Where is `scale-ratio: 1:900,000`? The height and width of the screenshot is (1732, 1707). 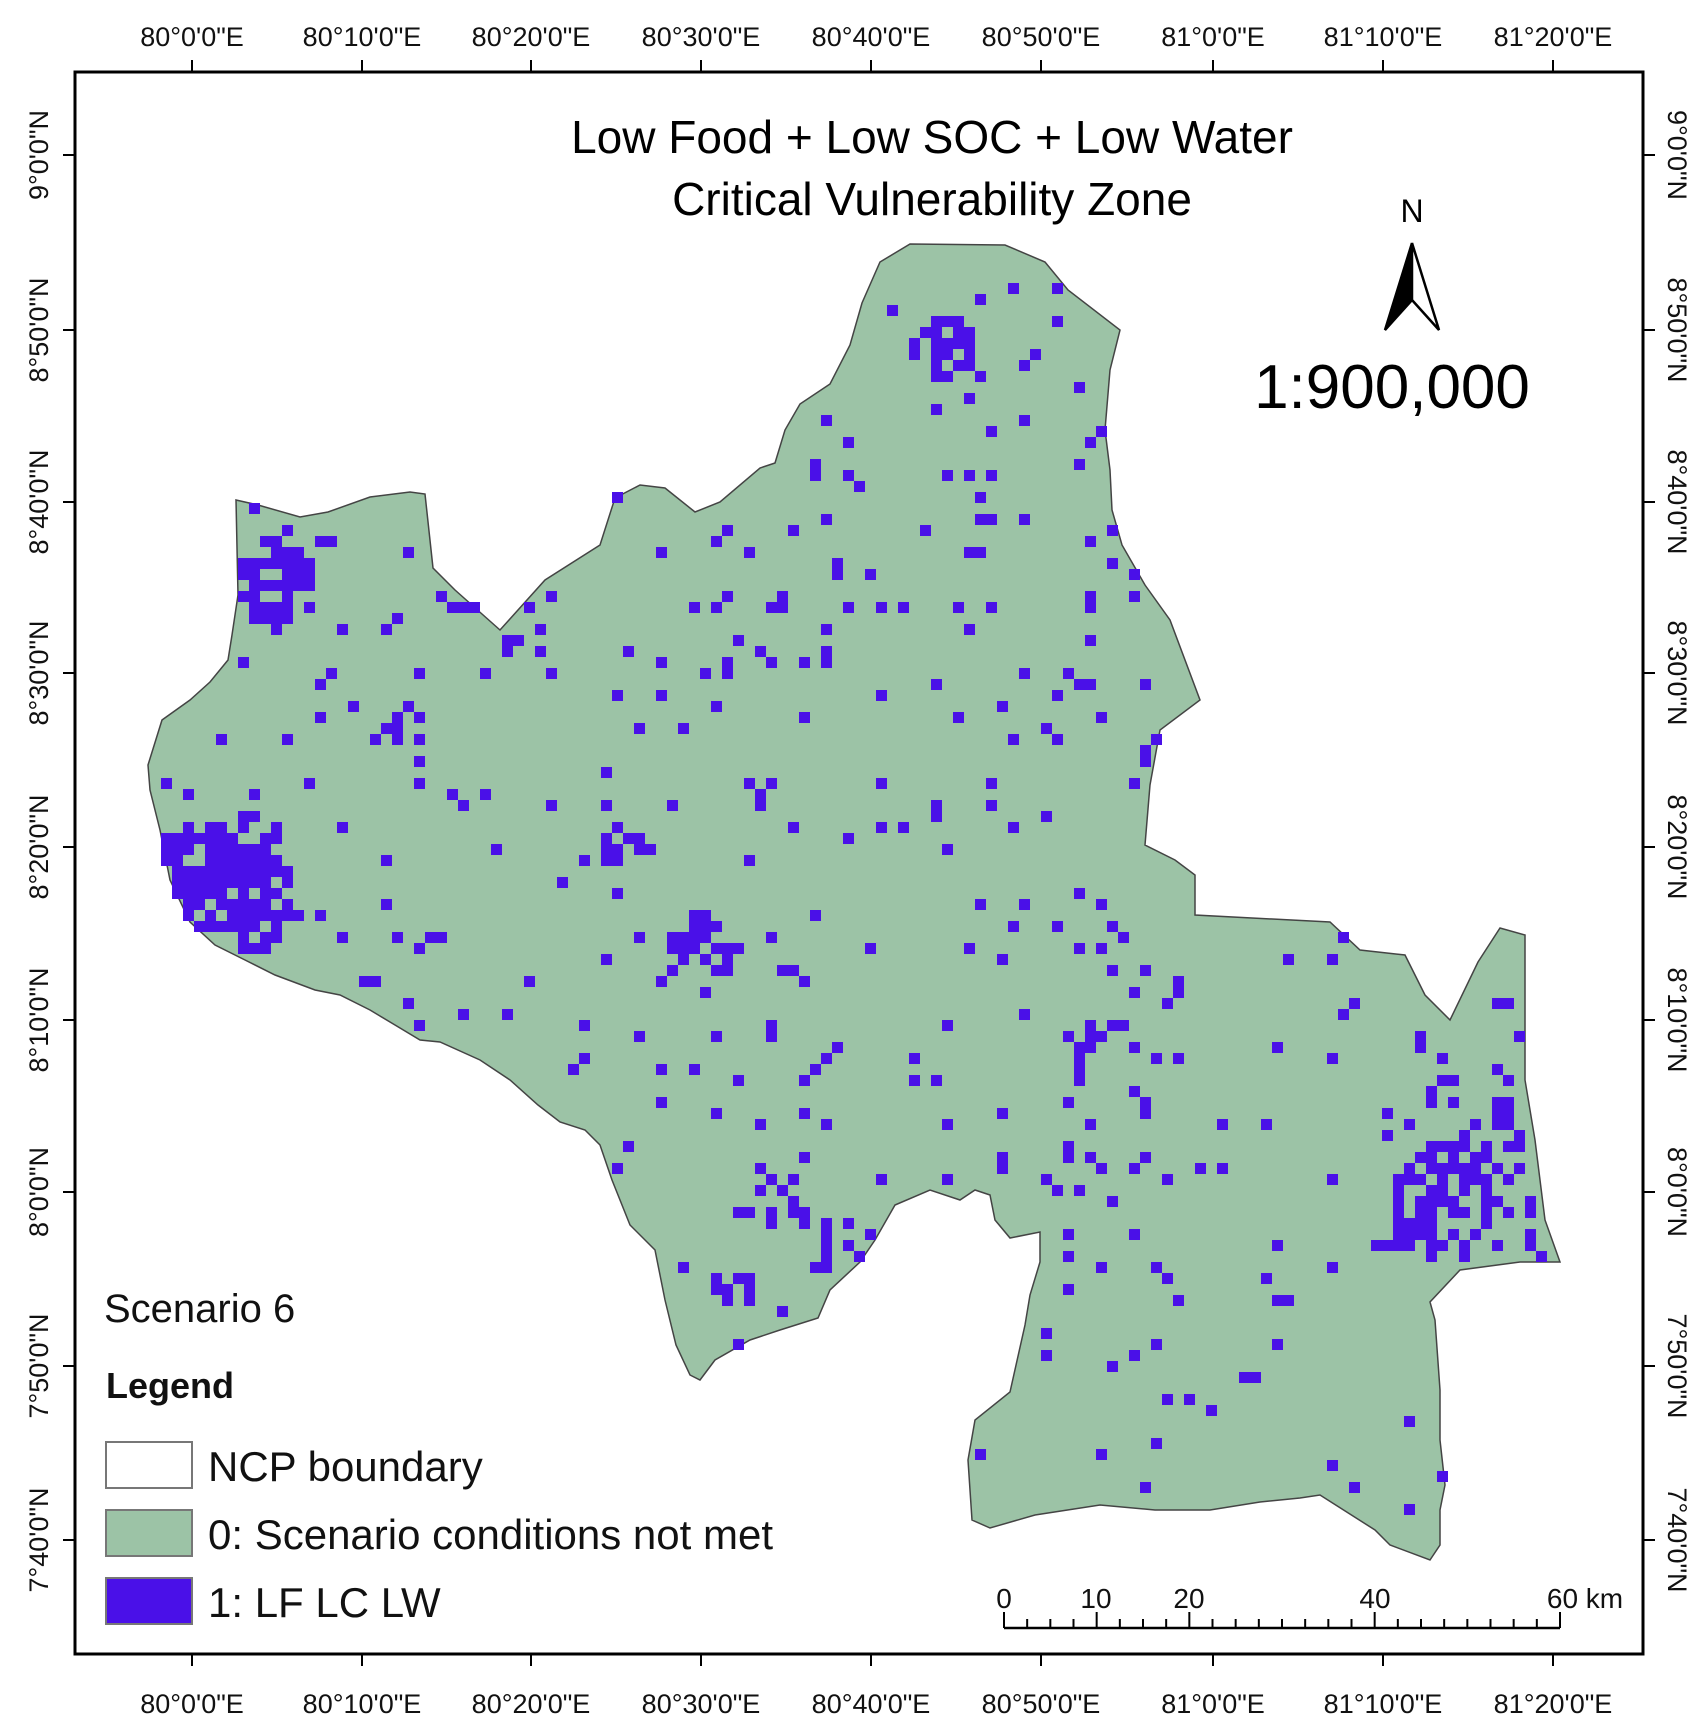
scale-ratio: 1:900,000 is located at coordinates (1392, 387).